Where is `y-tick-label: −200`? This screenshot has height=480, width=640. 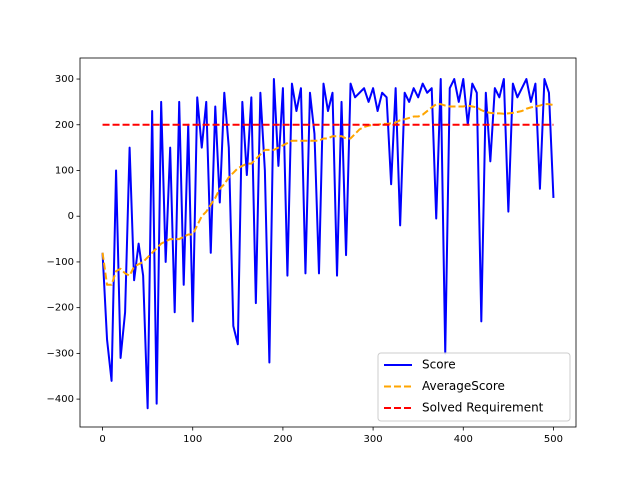 y-tick-label: −200 is located at coordinates (60, 308).